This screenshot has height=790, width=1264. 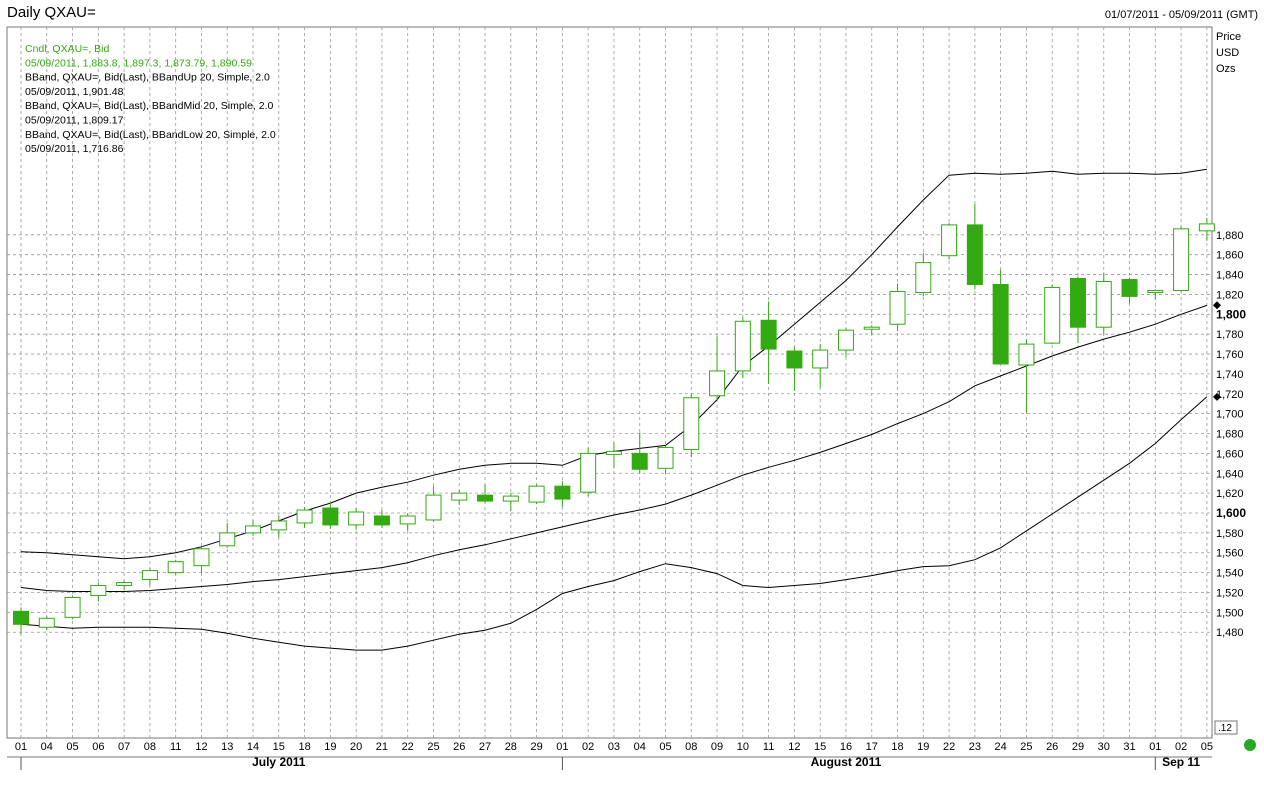 I want to click on legend-line: 05/09/2011, 1,809.17, so click(x=74, y=121).